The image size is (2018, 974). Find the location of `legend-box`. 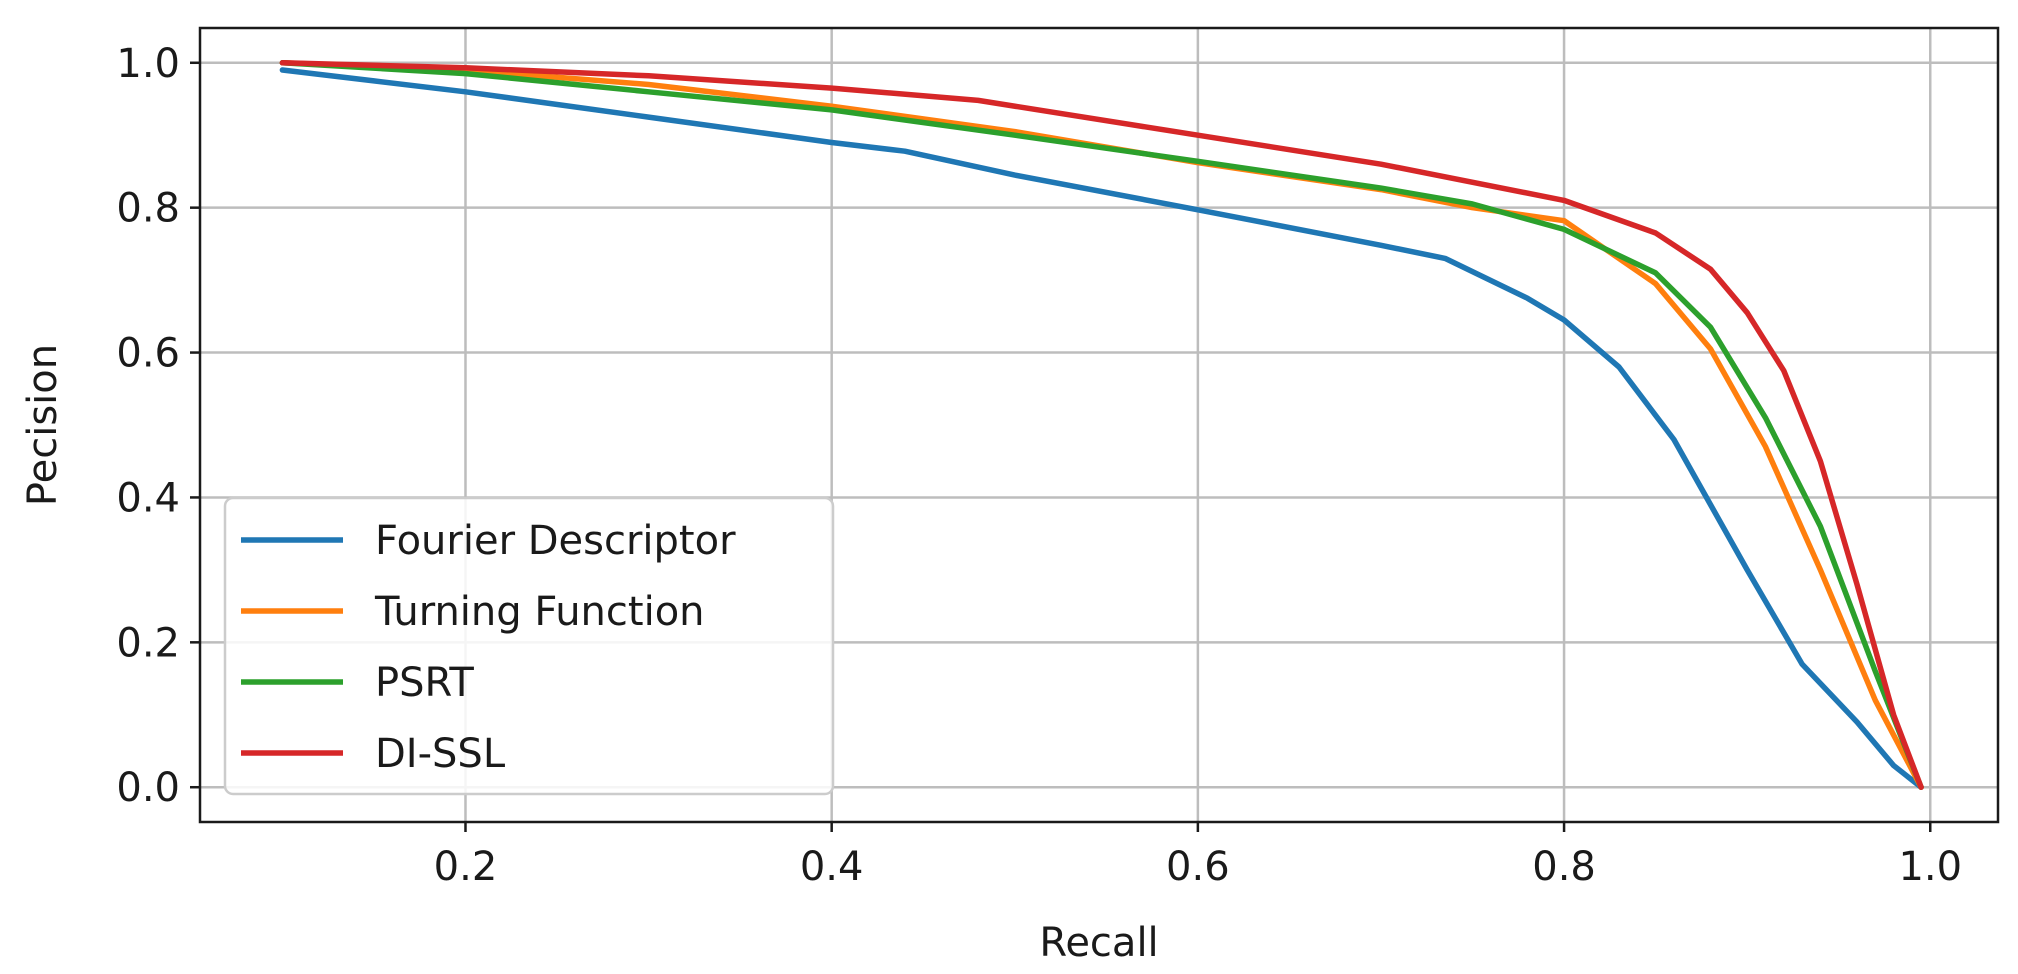

legend-box is located at coordinates (529, 646).